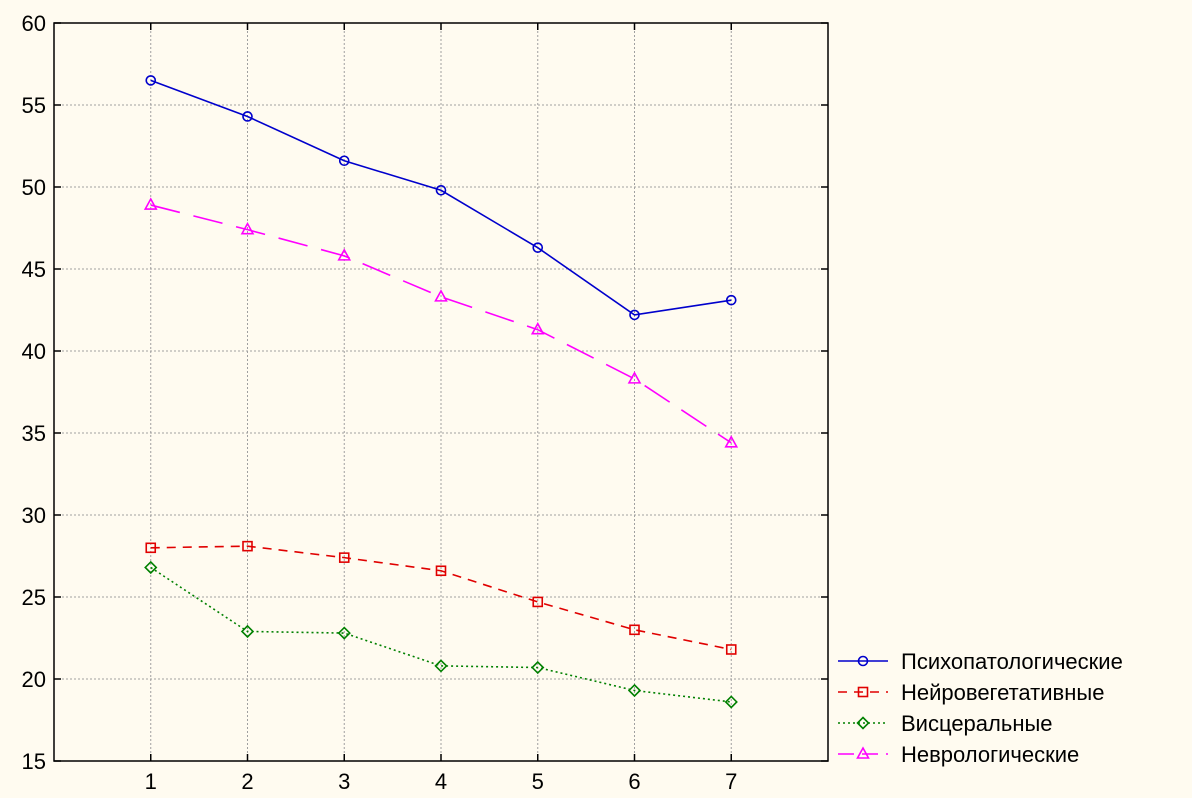 The width and height of the screenshot is (1192, 798). I want to click on y-tick-label: 40, so click(34, 351).